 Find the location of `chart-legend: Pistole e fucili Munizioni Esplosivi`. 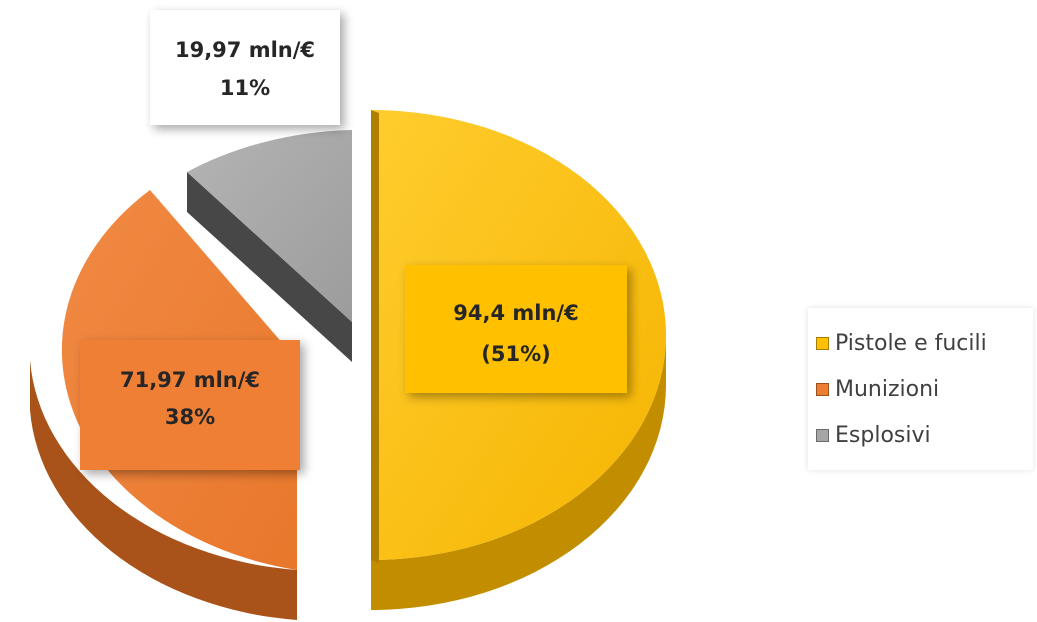

chart-legend: Pistole e fucili Munizioni Esplosivi is located at coordinates (920, 389).